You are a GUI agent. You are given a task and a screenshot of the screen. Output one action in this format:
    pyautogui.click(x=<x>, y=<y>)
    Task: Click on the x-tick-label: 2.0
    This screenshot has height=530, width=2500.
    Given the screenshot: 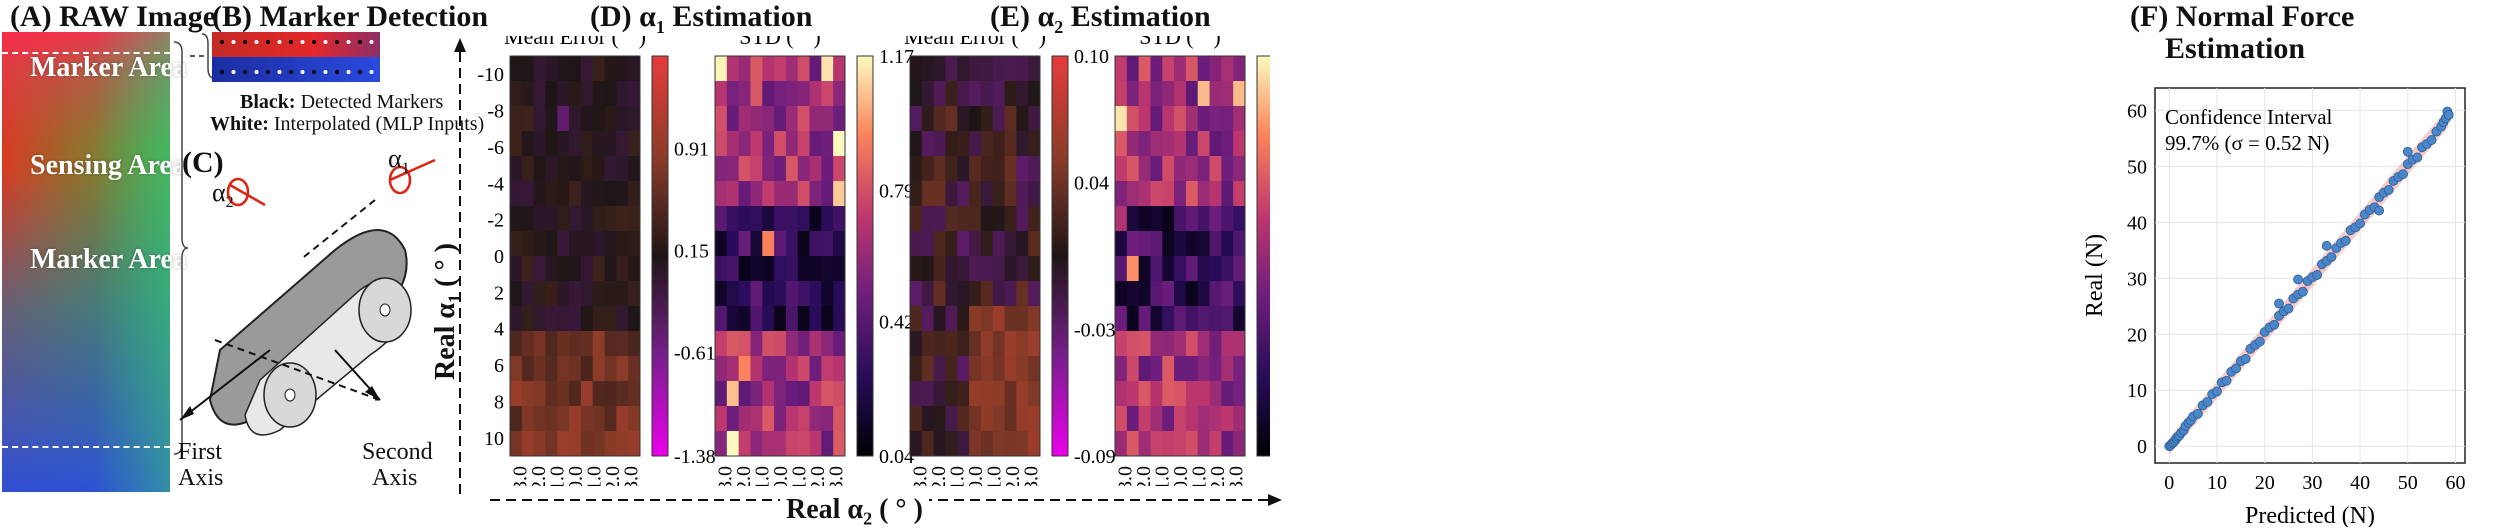 What is the action you would take?
    pyautogui.click(x=818, y=476)
    